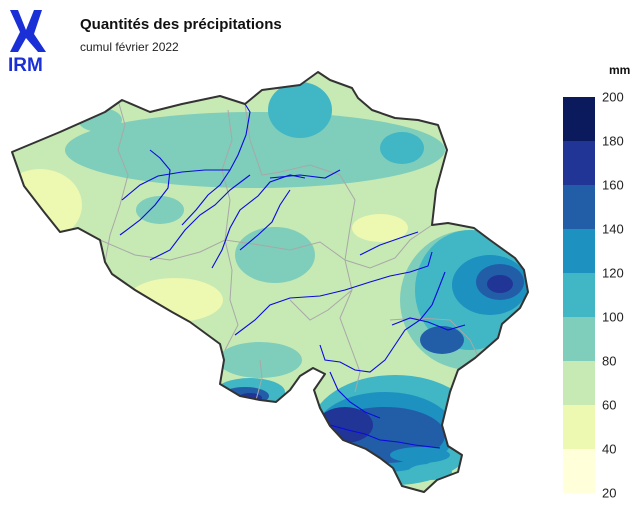  I want to click on zone-80-100-north, so click(255, 150).